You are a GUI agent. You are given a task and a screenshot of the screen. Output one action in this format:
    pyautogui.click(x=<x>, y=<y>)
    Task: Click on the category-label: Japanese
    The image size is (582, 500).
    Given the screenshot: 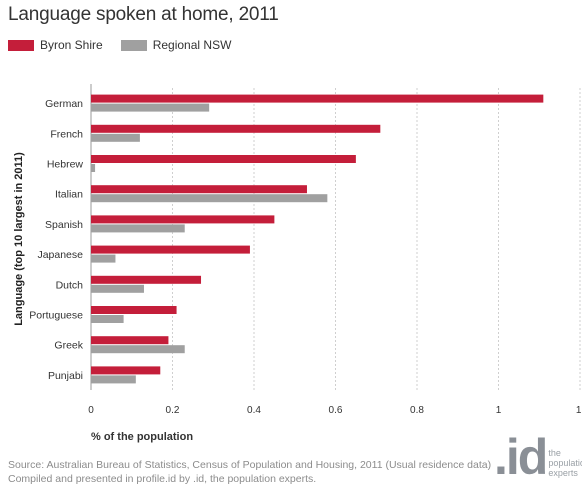 What is the action you would take?
    pyautogui.click(x=60, y=255)
    